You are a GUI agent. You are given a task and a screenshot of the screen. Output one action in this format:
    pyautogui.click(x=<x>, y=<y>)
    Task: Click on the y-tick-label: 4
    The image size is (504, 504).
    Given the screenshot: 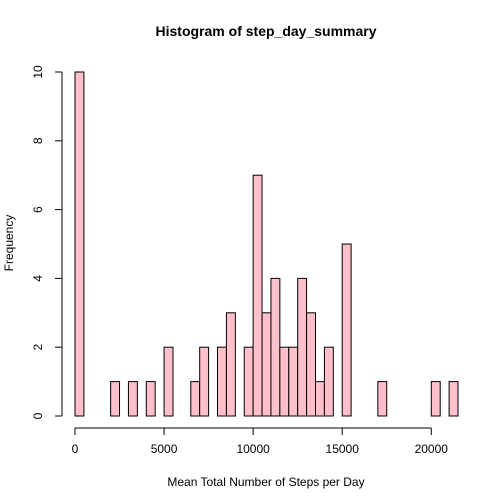 What is the action you would take?
    pyautogui.click(x=38, y=278)
    